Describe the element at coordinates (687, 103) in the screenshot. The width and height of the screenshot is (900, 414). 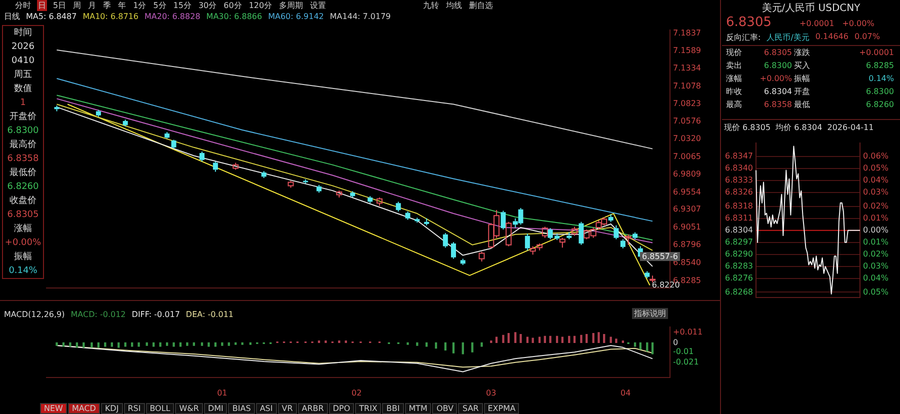
I see `y-tick-label: 7.0823` at that location.